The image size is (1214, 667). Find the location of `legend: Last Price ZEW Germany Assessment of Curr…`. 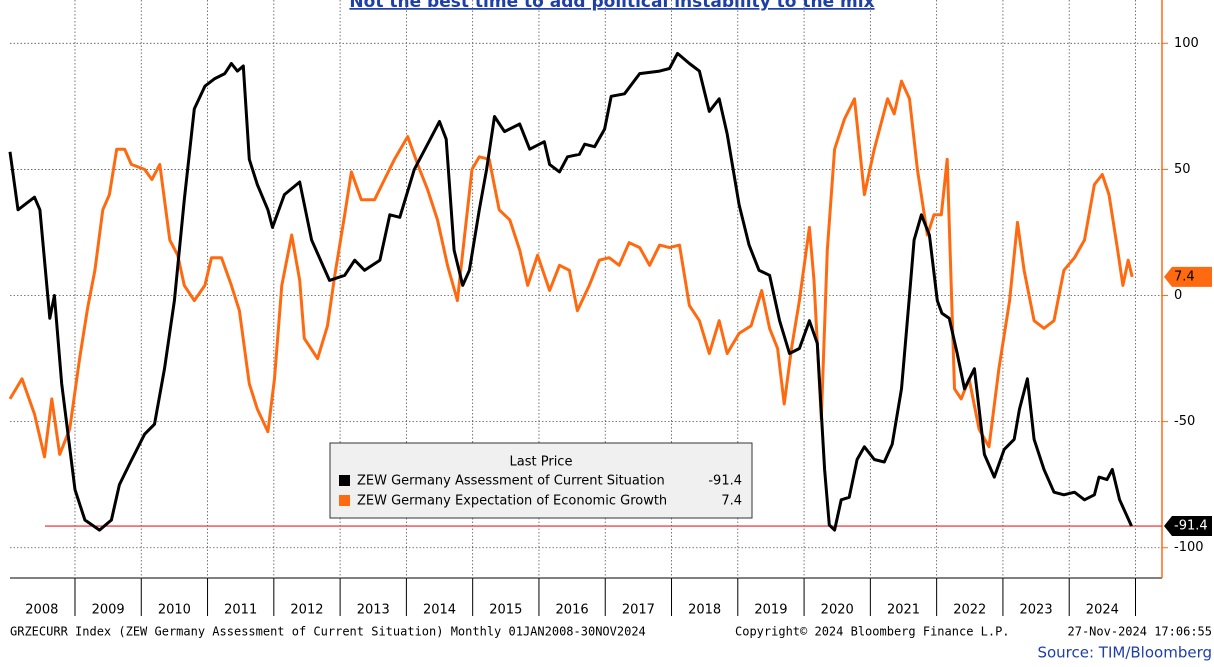

legend: Last Price ZEW Germany Assessment of Curr… is located at coordinates (541, 480).